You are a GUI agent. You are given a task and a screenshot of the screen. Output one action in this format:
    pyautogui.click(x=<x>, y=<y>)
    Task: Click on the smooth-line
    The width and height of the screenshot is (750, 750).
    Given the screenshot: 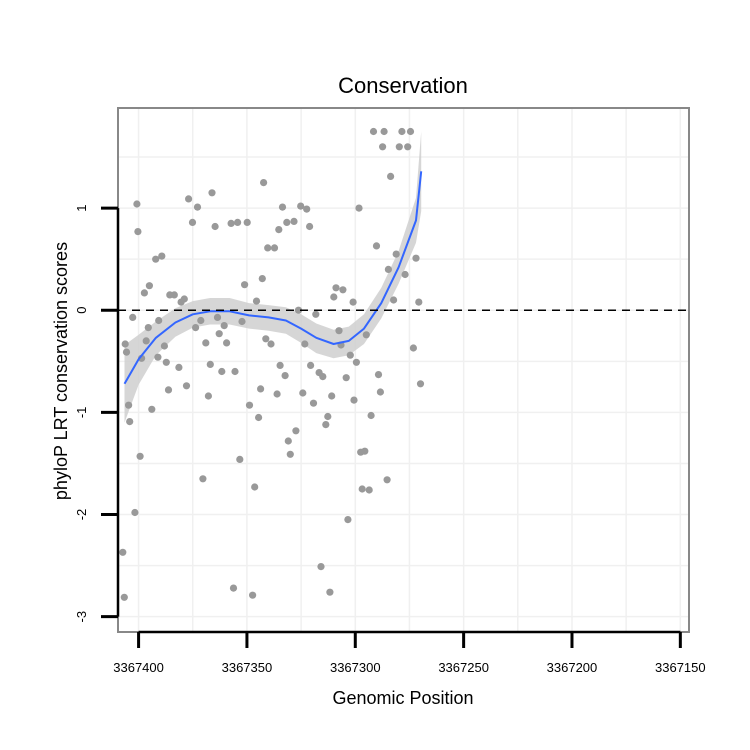 What is the action you would take?
    pyautogui.click(x=273, y=278)
    